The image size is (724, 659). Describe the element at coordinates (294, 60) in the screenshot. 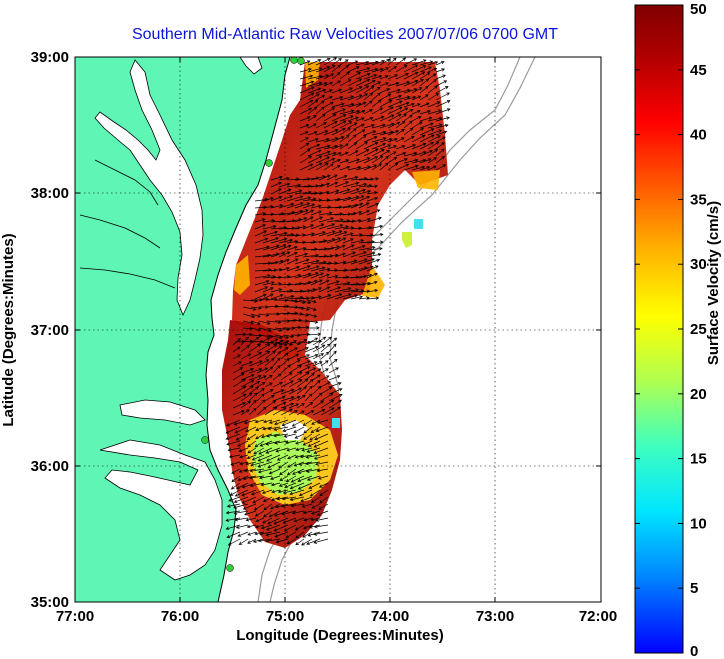

I see `radar-site-marker` at that location.